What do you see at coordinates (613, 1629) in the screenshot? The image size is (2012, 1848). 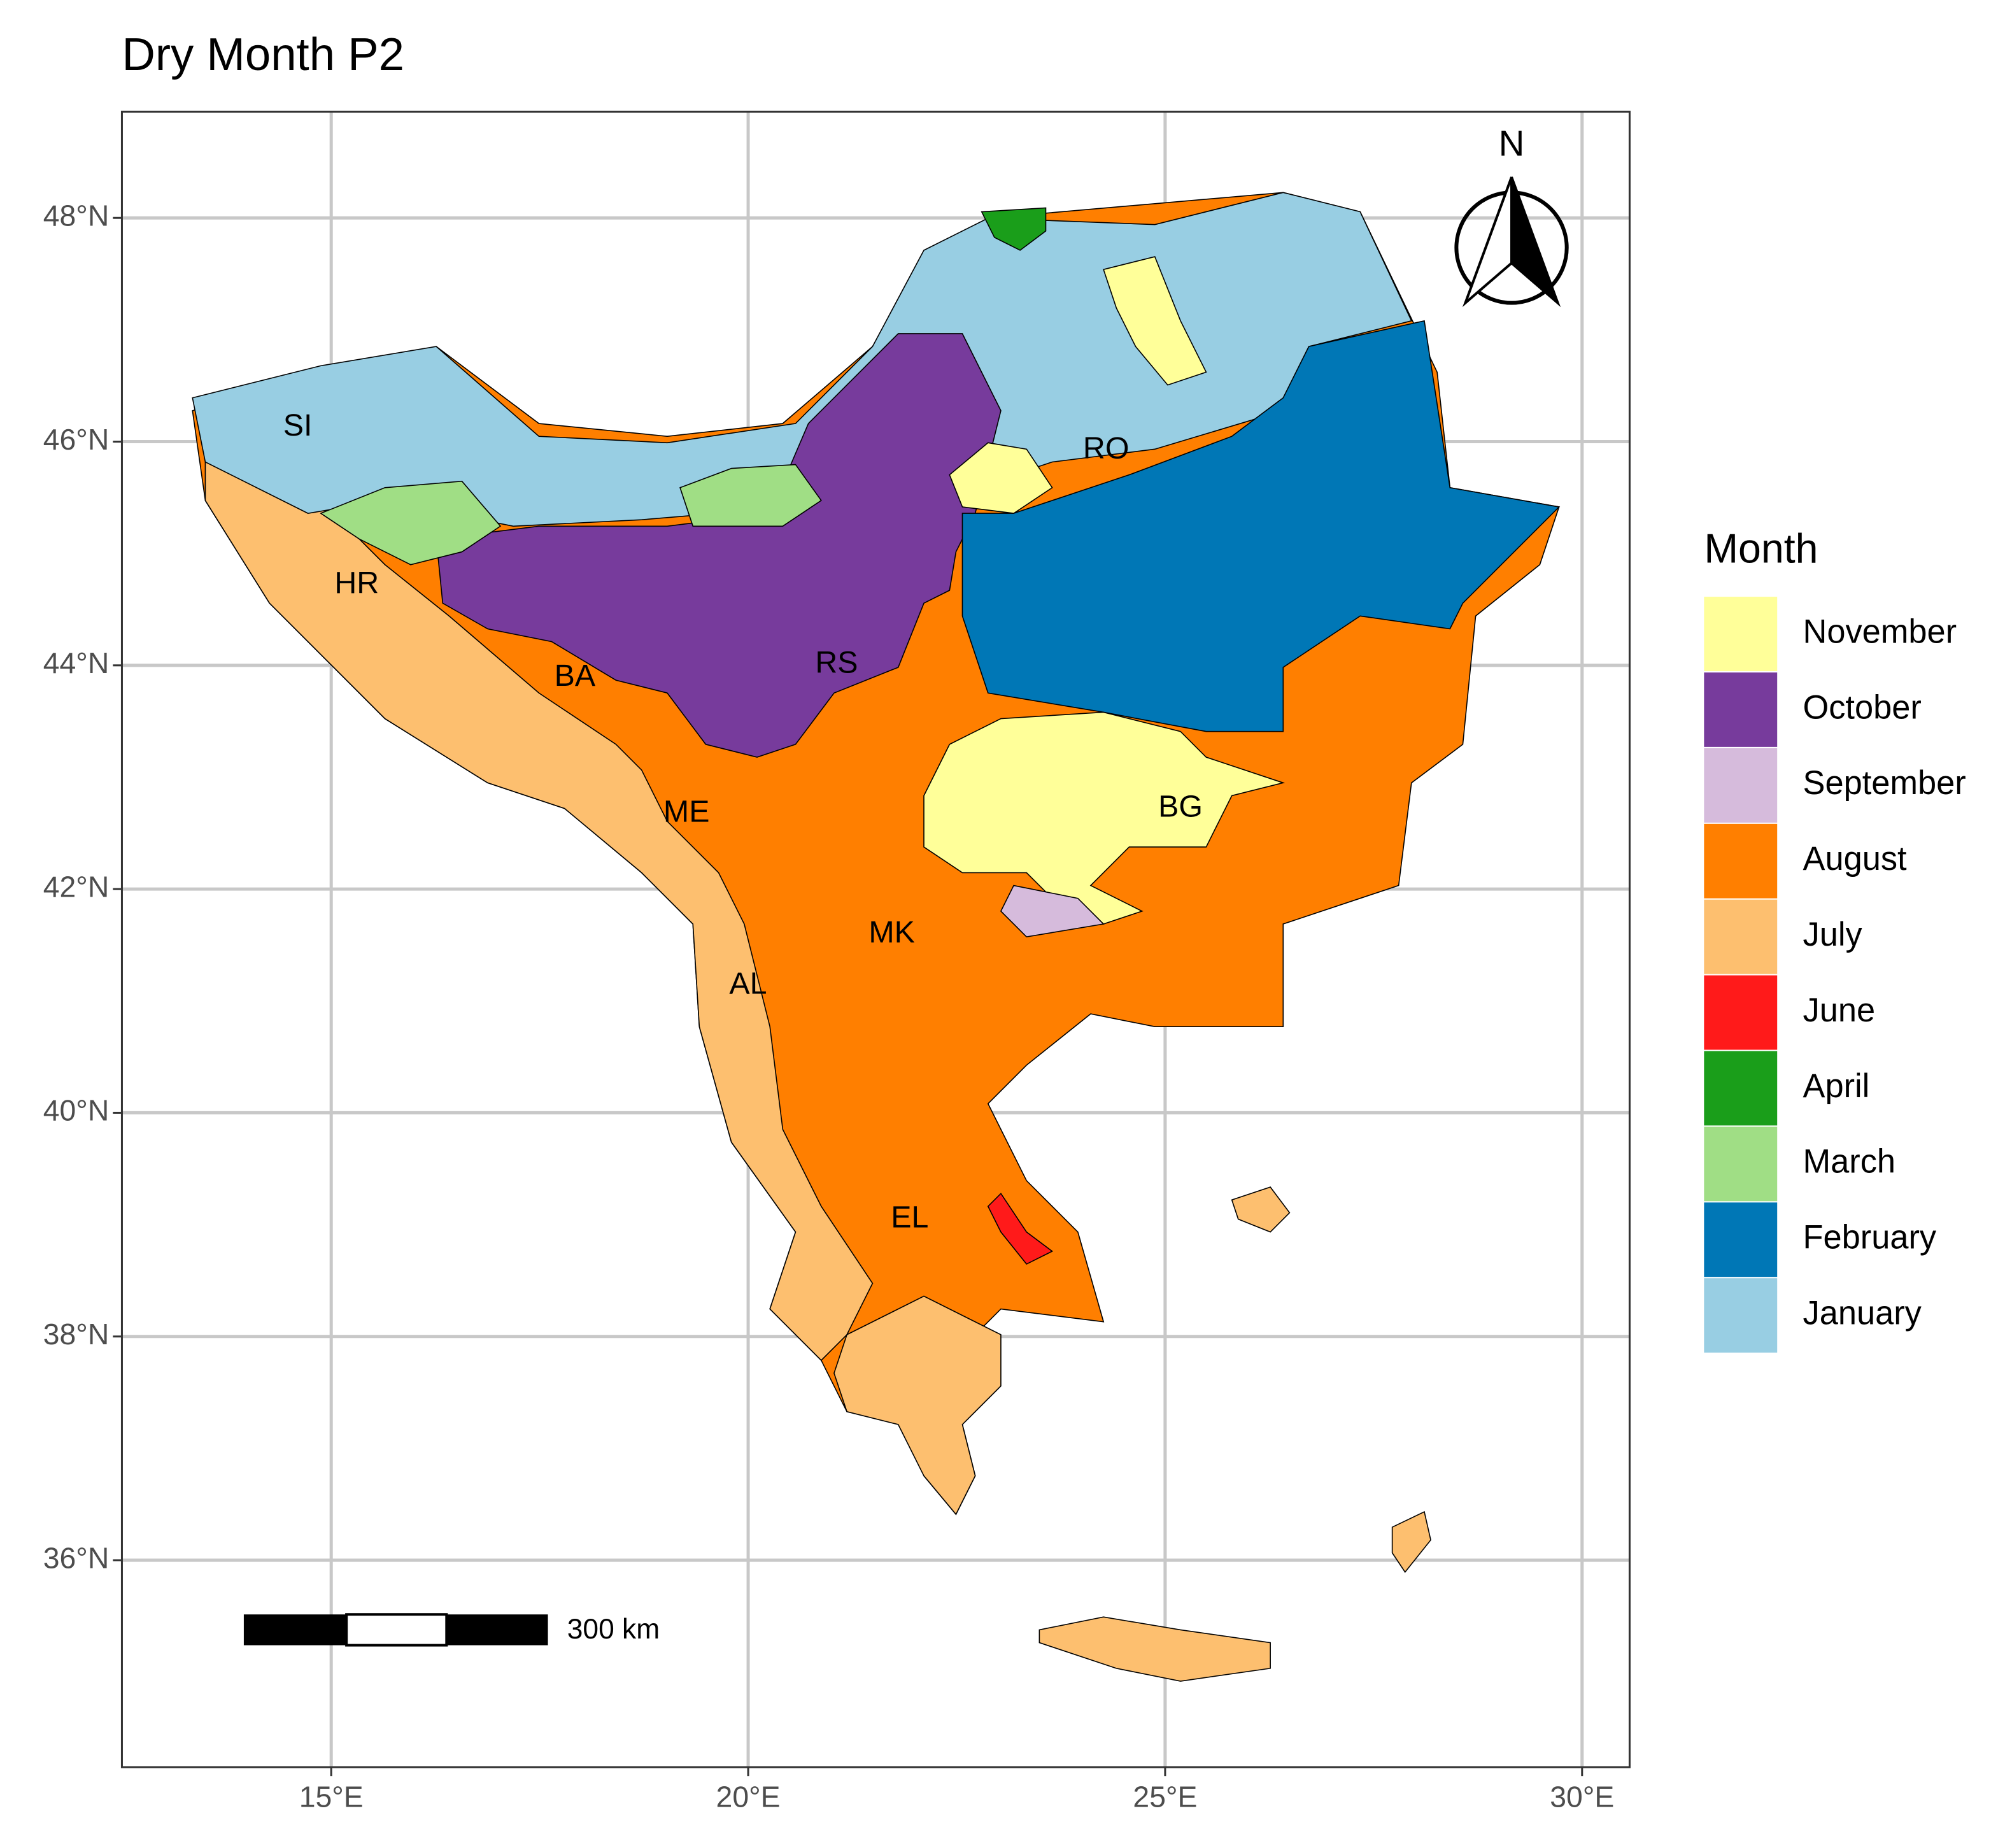 I see `scale-bar-label: 300 km` at bounding box center [613, 1629].